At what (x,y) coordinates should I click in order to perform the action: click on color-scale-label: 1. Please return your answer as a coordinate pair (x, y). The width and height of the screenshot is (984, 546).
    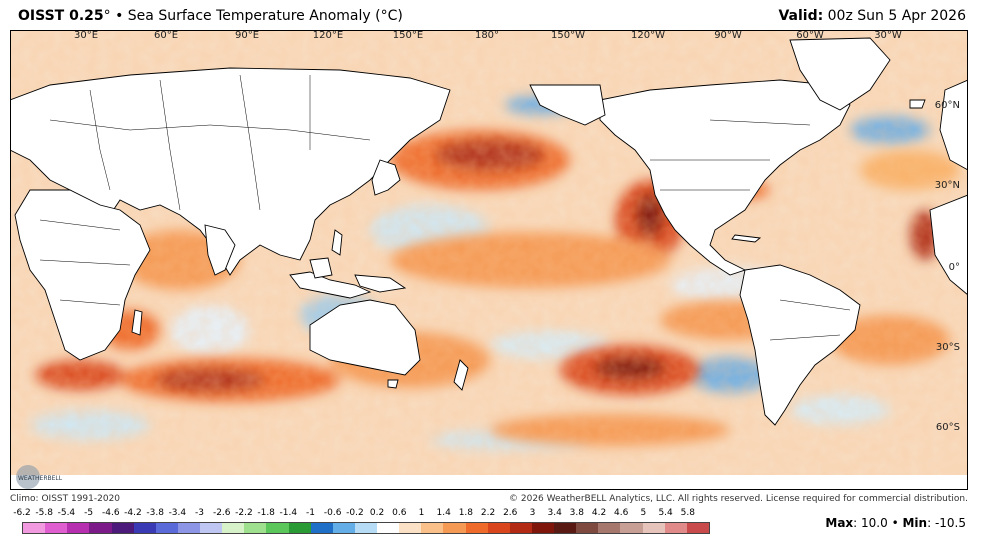
    Looking at the image, I should click on (421, 513).